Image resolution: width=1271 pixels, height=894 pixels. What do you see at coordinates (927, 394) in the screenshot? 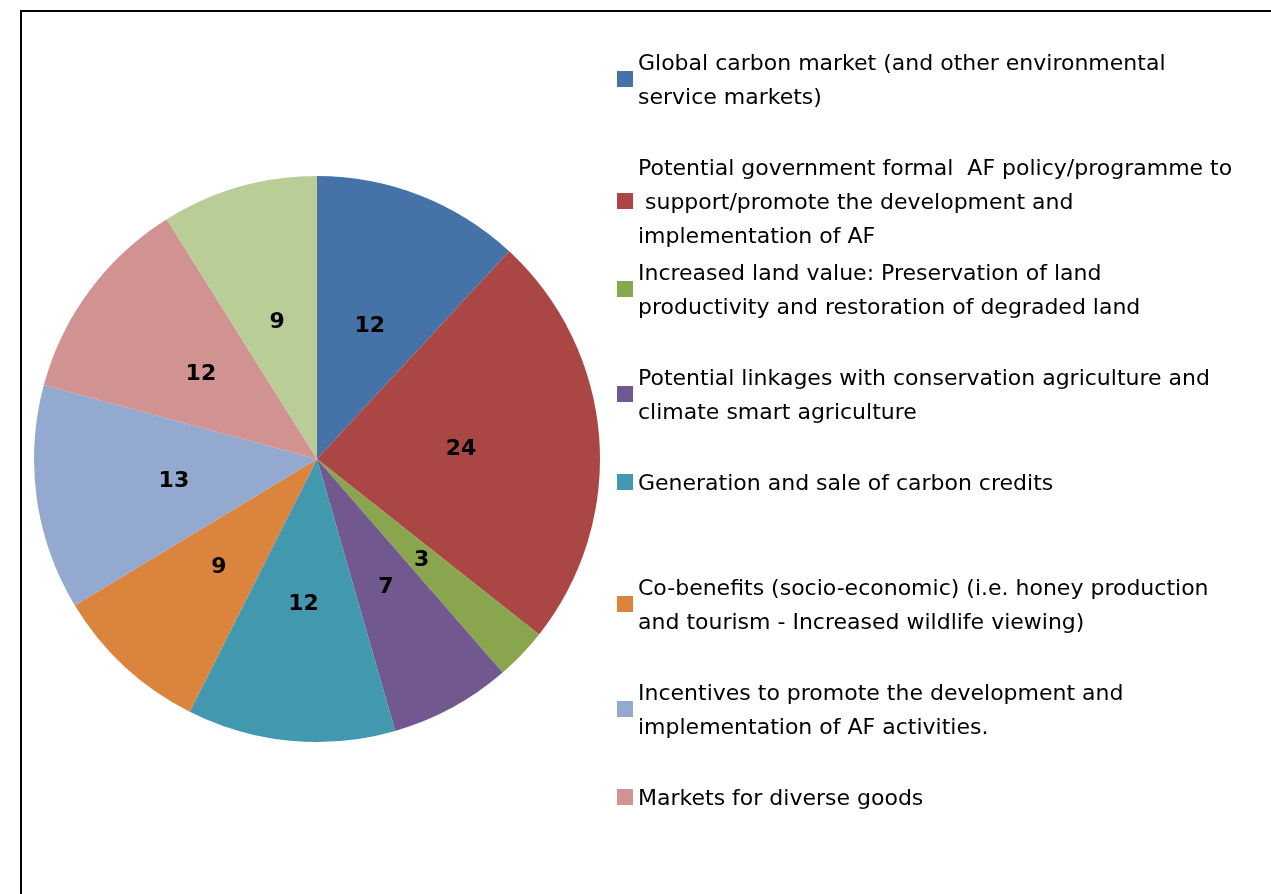
I see `legend-label: Potential linkages with conservation agriculture and climate smart agriculture` at bounding box center [927, 394].